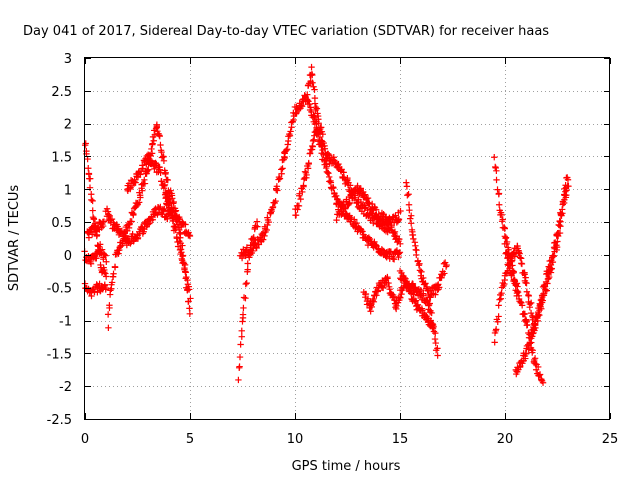 This screenshot has height=480, width=640. Describe the element at coordinates (85, 439) in the screenshot. I see `x-tick-label: 0` at that location.